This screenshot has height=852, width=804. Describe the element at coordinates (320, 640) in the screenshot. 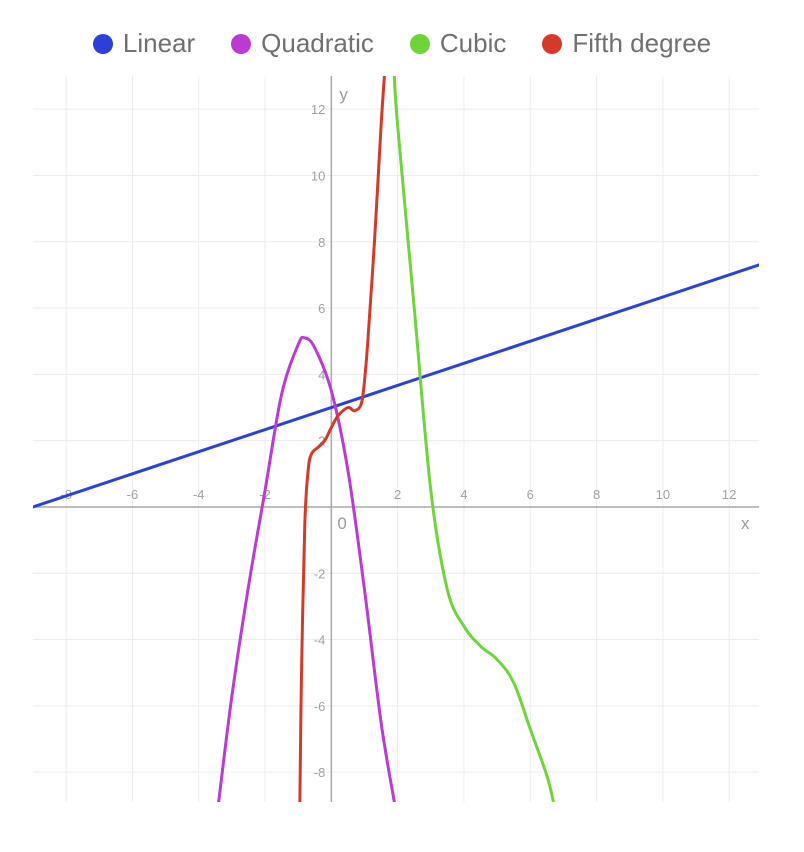

I see `y-tick-label: -4` at that location.